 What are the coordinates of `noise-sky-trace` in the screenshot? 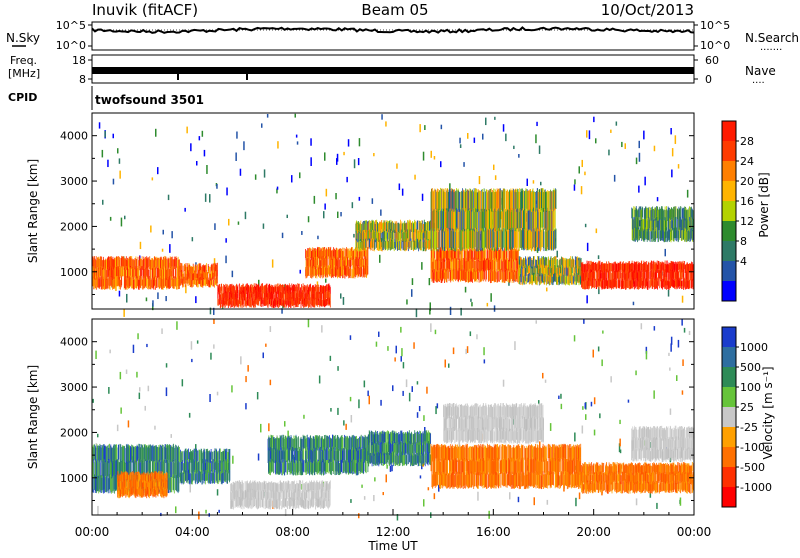 It's located at (393, 30).